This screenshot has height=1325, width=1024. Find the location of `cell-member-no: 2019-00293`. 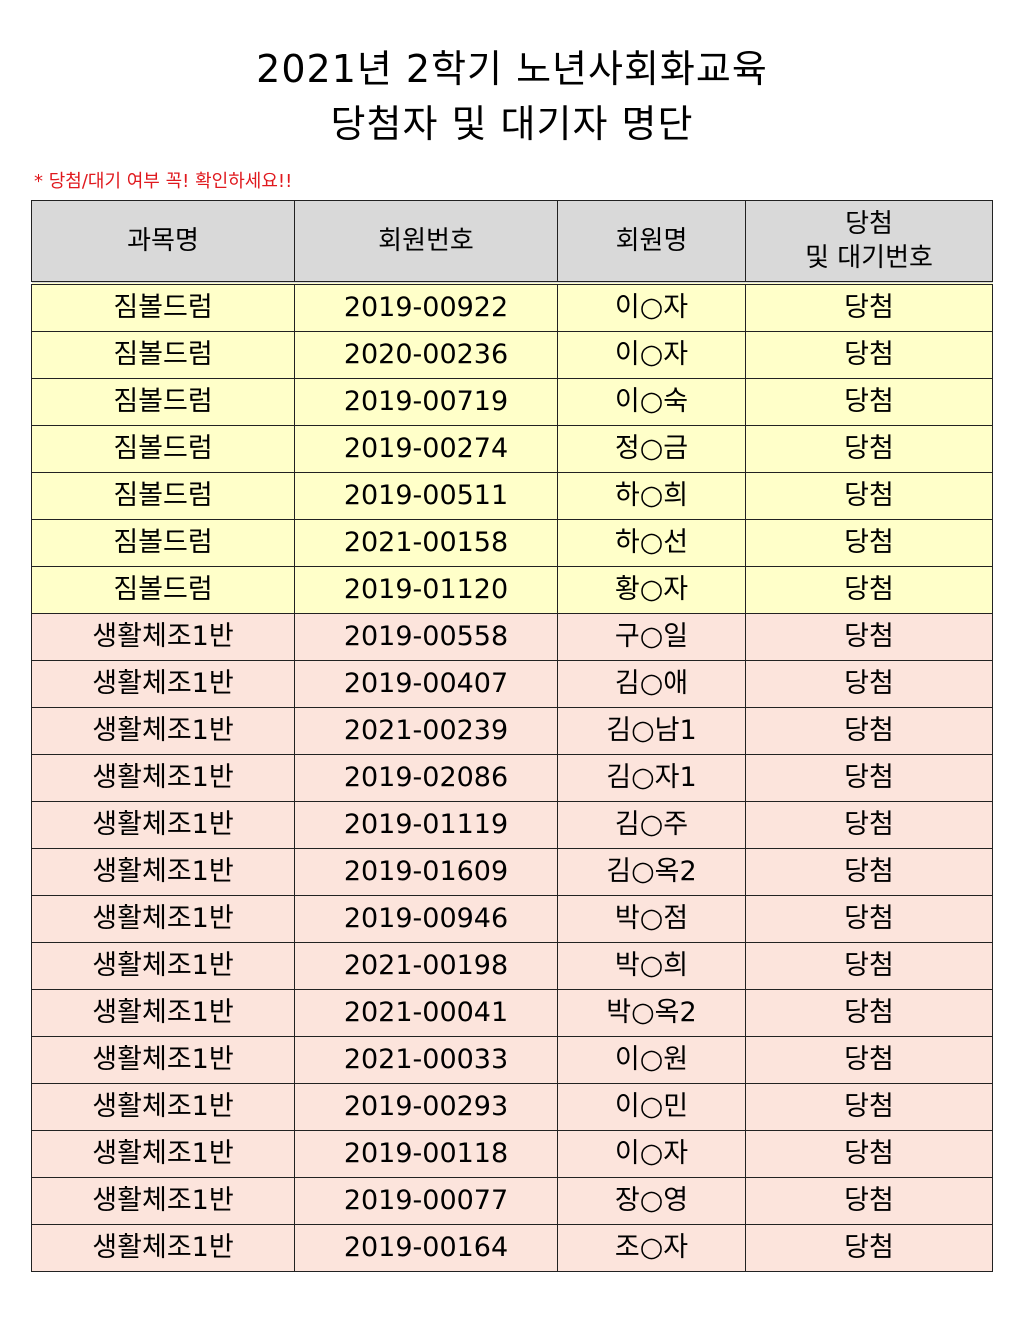

cell-member-no: 2019-00293 is located at coordinates (426, 1107).